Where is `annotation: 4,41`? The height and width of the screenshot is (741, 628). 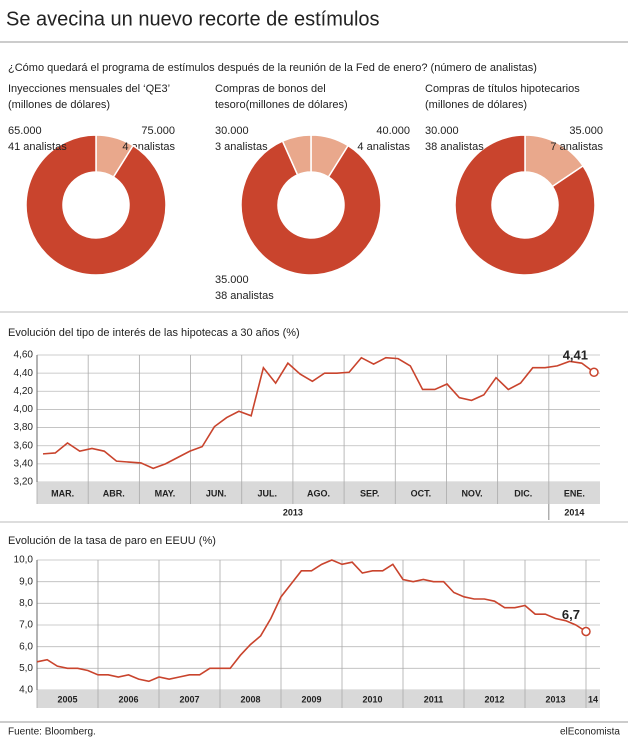 annotation: 4,41 is located at coordinates (575, 355).